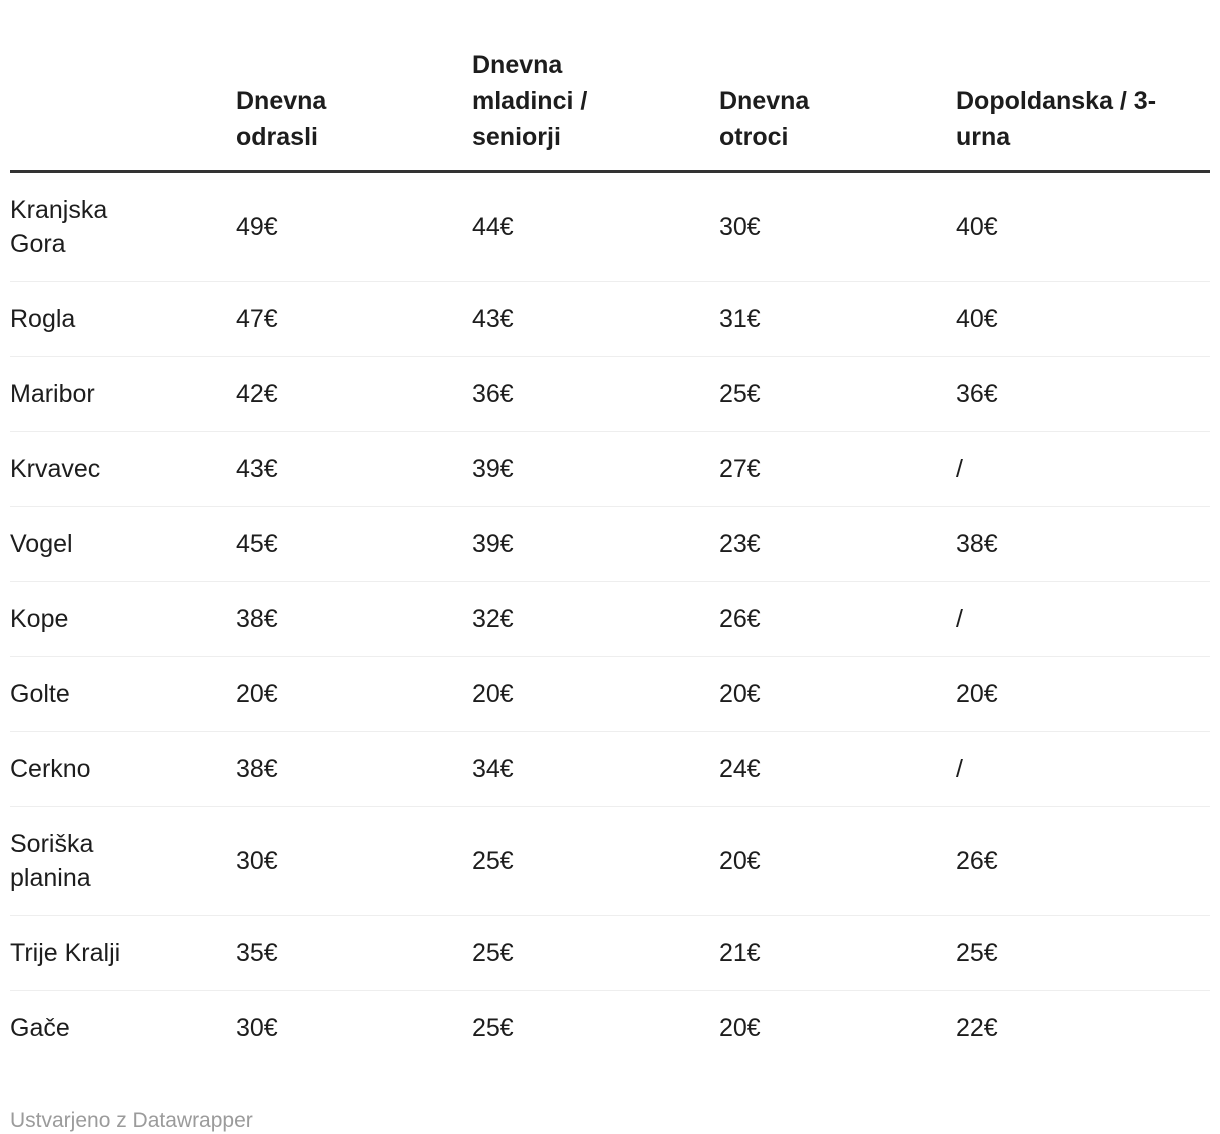 The image size is (1220, 1134). Describe the element at coordinates (740, 768) in the screenshot. I see `cell-value: 24€` at that location.